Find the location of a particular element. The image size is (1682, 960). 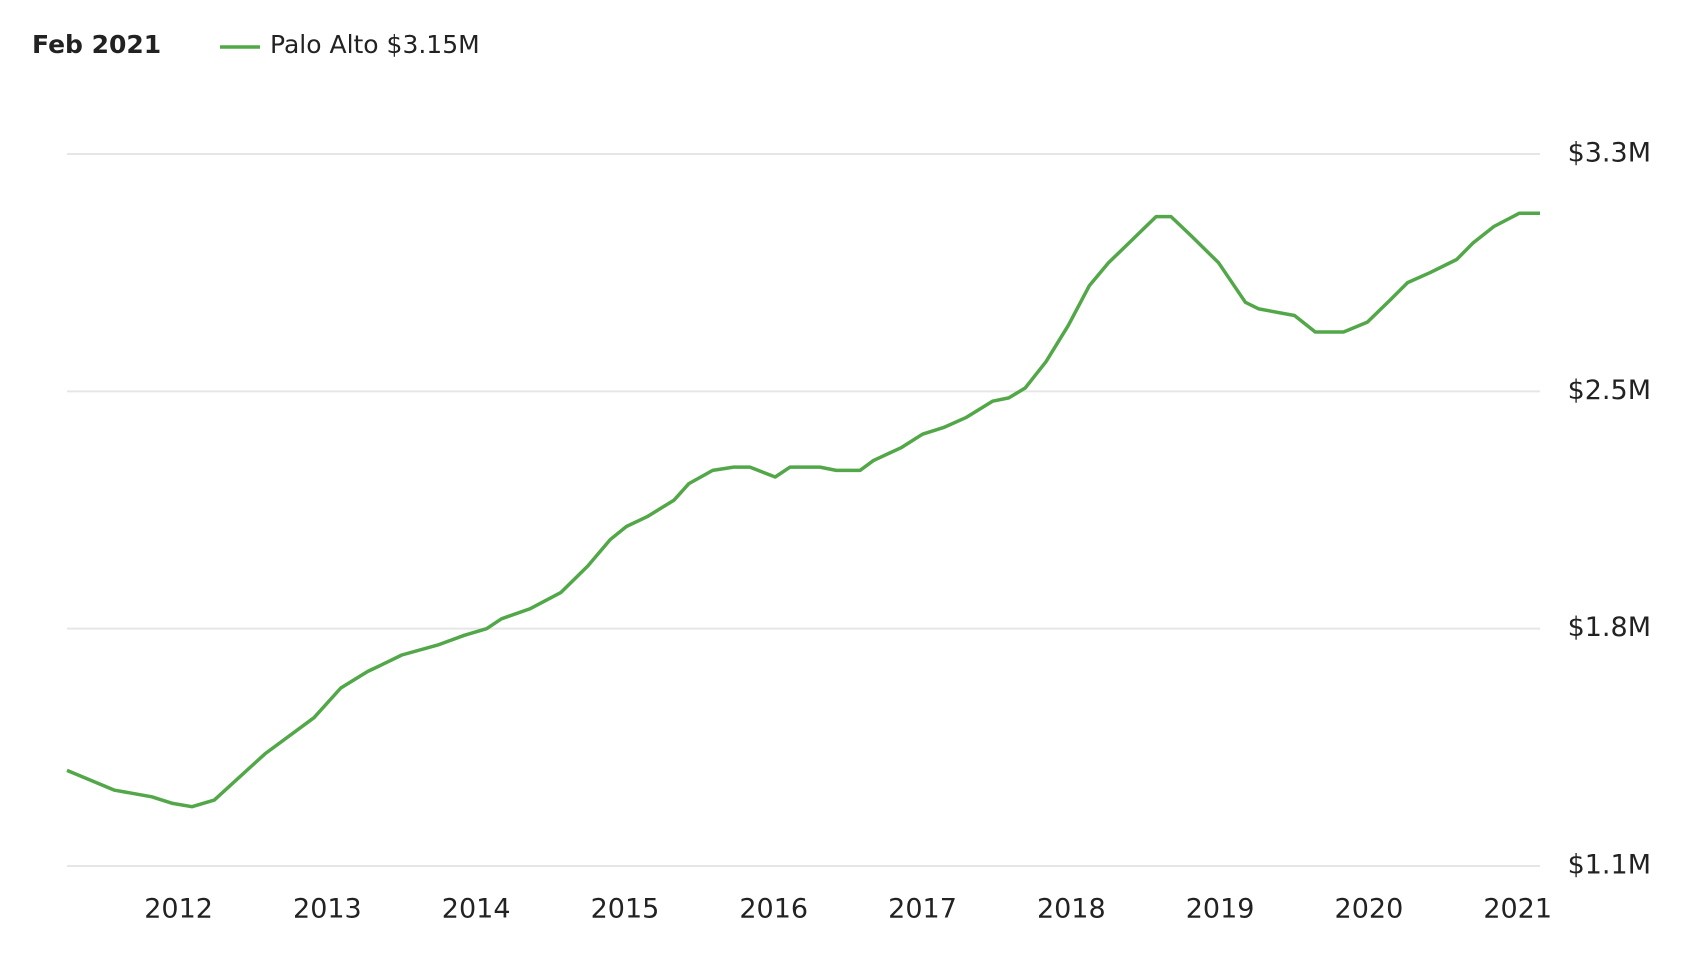

x-tick-label: 2014 is located at coordinates (476, 909).